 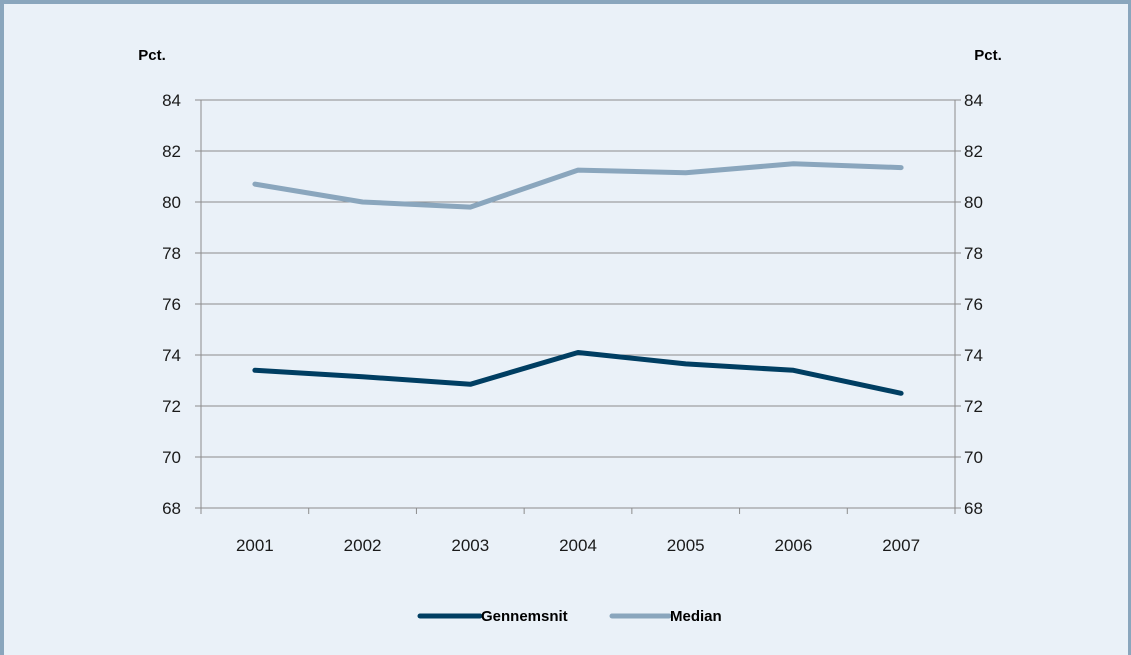 I want to click on x-tick-label: 2006, so click(x=794, y=545).